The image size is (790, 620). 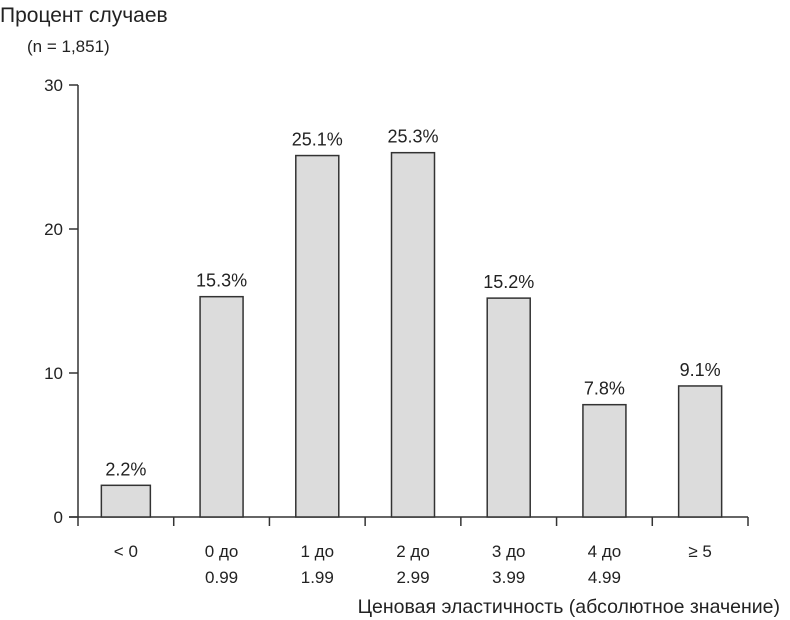 What do you see at coordinates (605, 551) in the screenshot?
I see `x-tick-label: 4 до` at bounding box center [605, 551].